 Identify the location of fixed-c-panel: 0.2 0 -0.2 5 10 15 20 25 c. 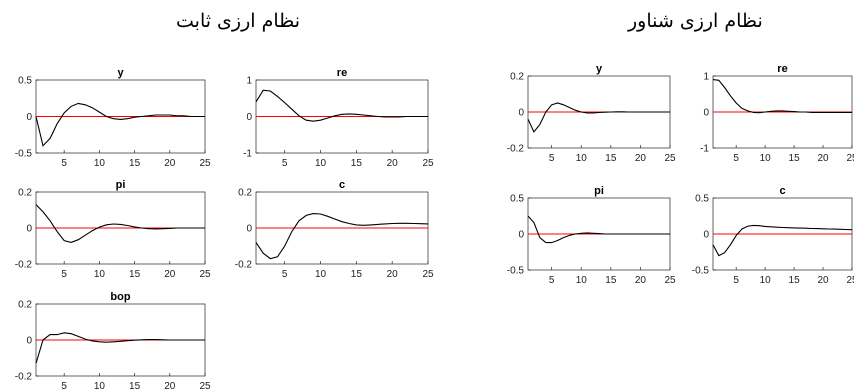
(334, 229).